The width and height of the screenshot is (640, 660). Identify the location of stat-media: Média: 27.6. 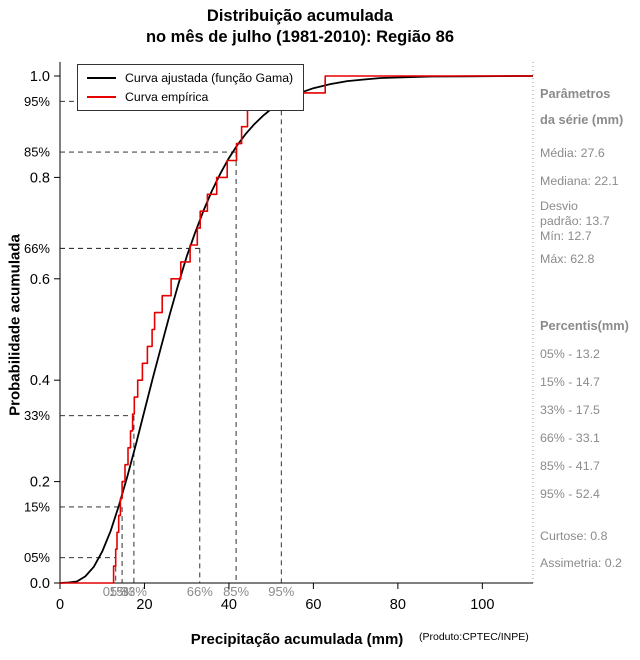
(572, 153).